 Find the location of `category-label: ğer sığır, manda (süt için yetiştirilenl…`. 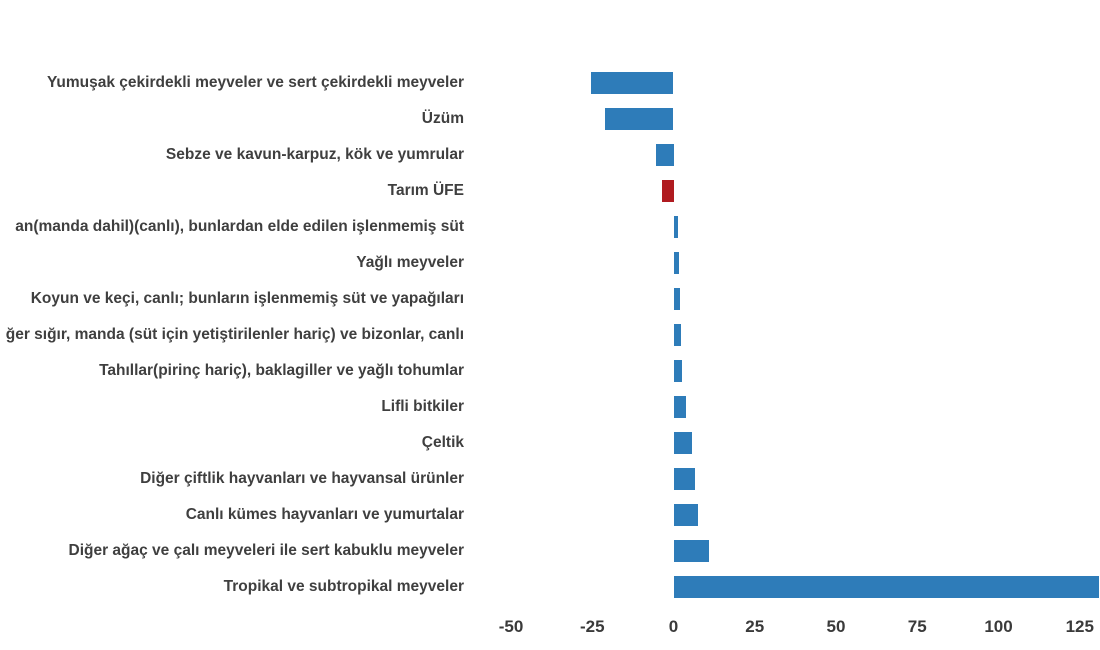

category-label: ğer sığır, manda (süt için yetiştirilenl… is located at coordinates (234, 334).